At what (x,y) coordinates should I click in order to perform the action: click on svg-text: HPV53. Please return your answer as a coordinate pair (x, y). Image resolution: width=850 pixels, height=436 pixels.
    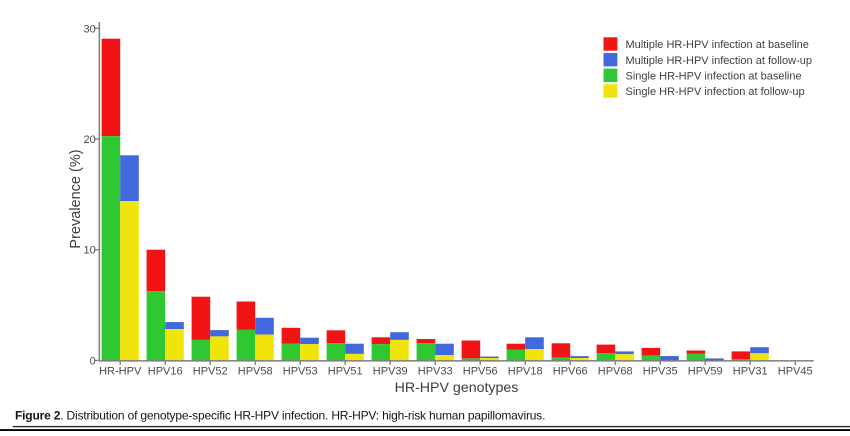
    Looking at the image, I should click on (300, 372).